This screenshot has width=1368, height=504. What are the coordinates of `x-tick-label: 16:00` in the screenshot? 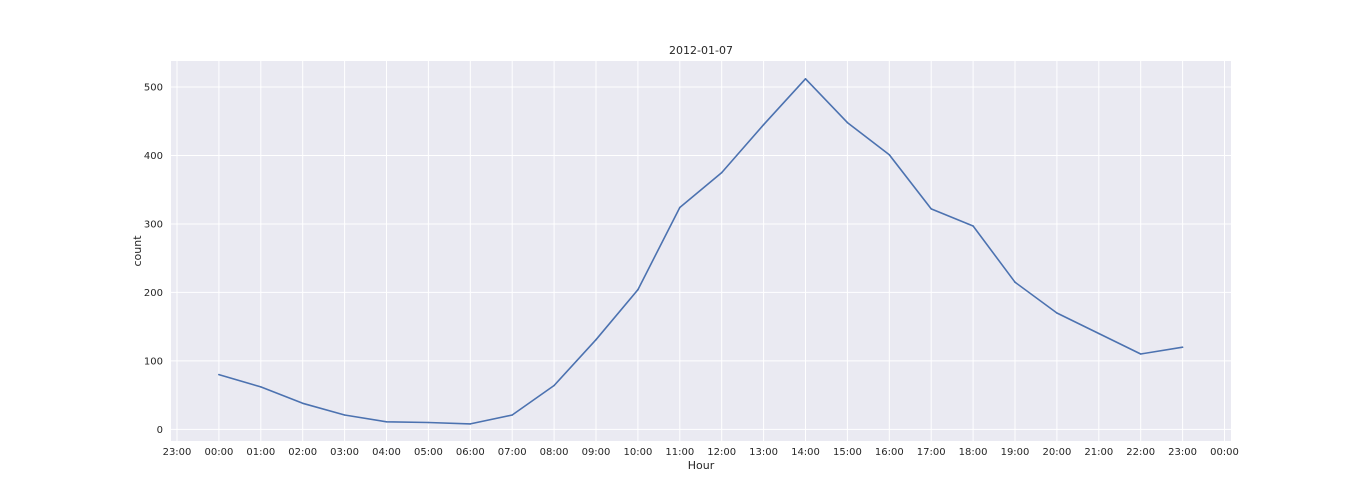 It's located at (889, 452).